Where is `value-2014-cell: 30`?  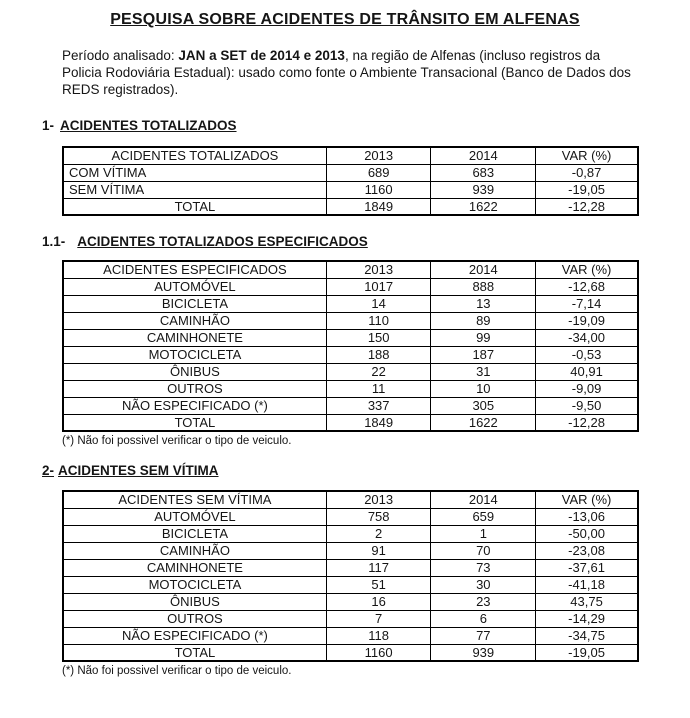
value-2014-cell: 30 is located at coordinates (483, 584).